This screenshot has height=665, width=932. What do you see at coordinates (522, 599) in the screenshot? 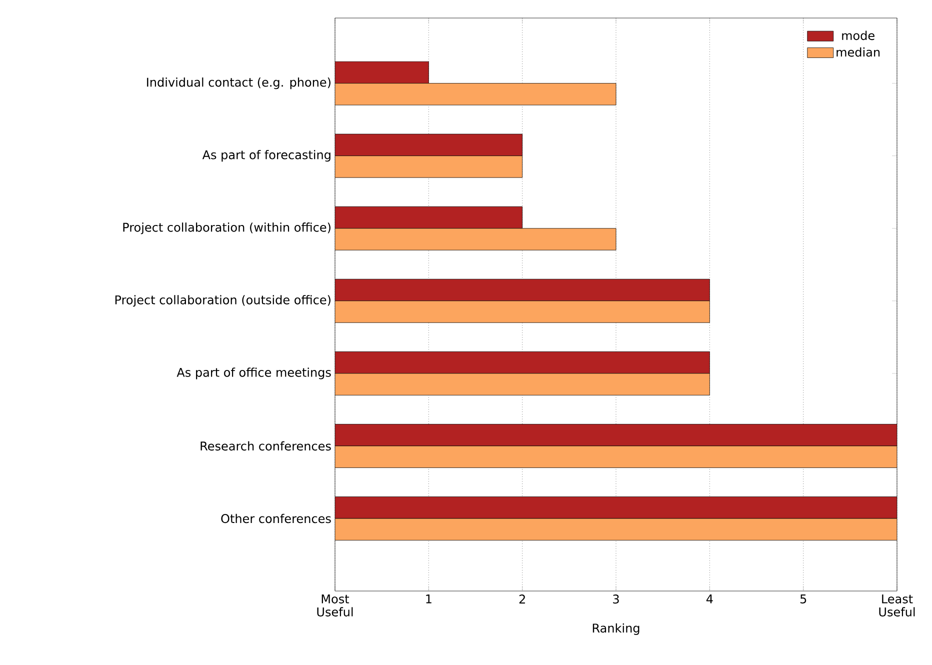
I see `x-tick-label: 2` at bounding box center [522, 599].